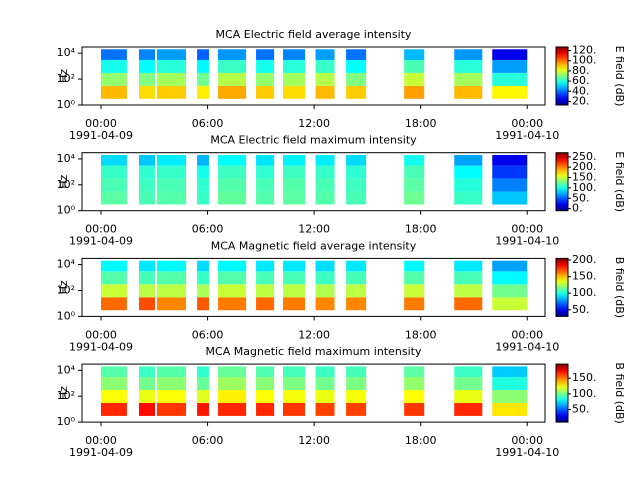 This screenshot has height=480, width=640. Describe the element at coordinates (527, 241) in the screenshot. I see `x-date-label: 1991-04-10` at that location.